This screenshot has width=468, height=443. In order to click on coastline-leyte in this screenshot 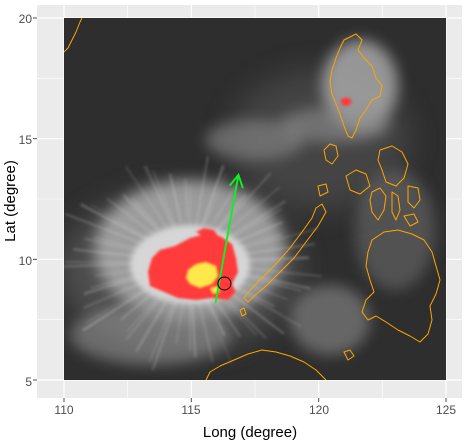, I will do `click(414, 197)`.